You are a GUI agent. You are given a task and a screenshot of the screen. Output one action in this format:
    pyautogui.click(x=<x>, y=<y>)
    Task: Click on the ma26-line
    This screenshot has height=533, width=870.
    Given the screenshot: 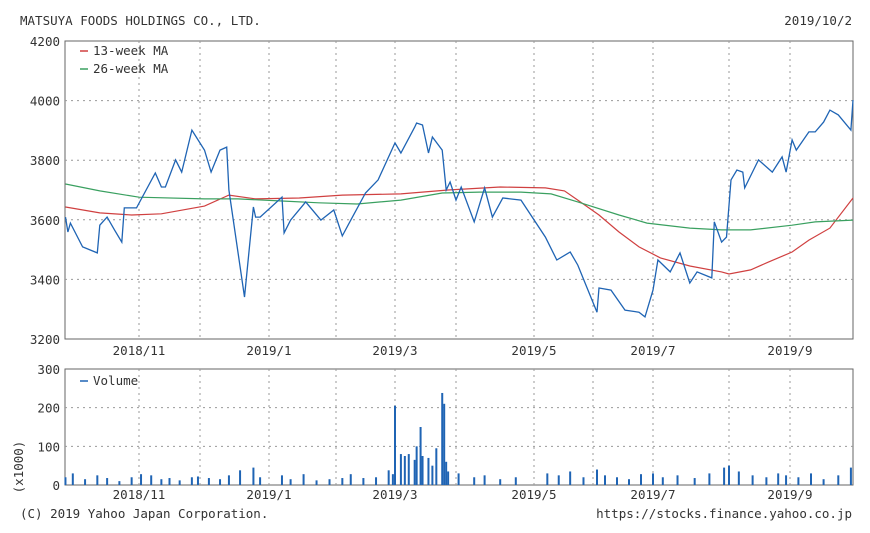 What is the action you would take?
    pyautogui.click(x=459, y=207)
    